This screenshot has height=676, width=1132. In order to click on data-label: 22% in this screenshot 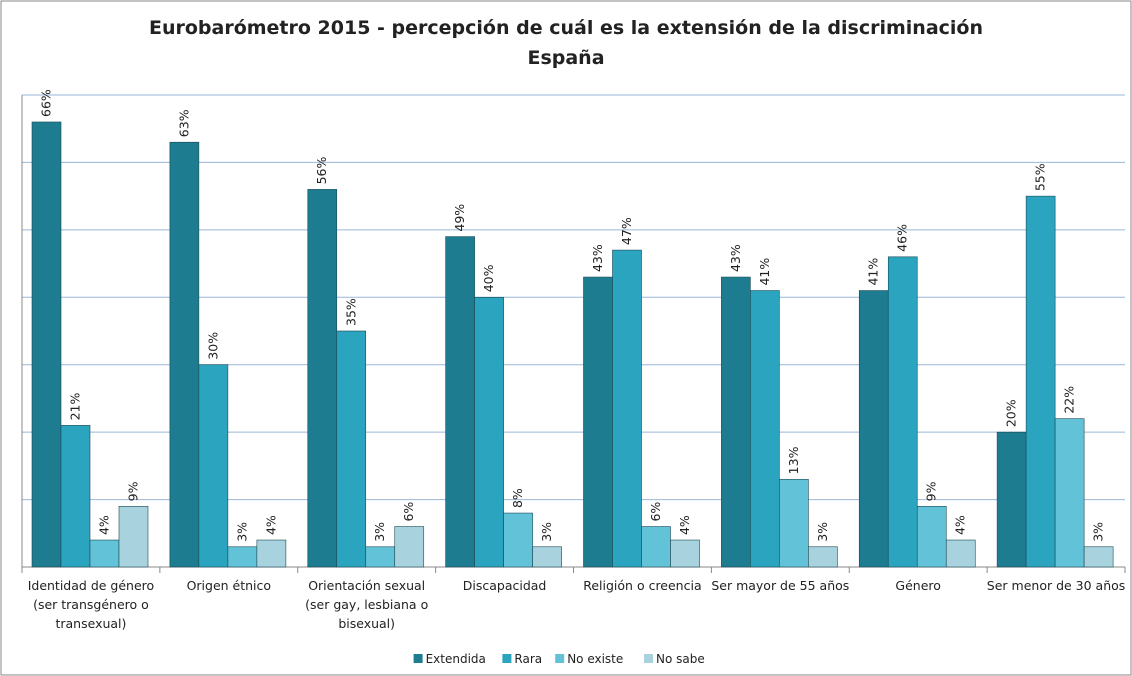, I will do `click(1069, 400)`.